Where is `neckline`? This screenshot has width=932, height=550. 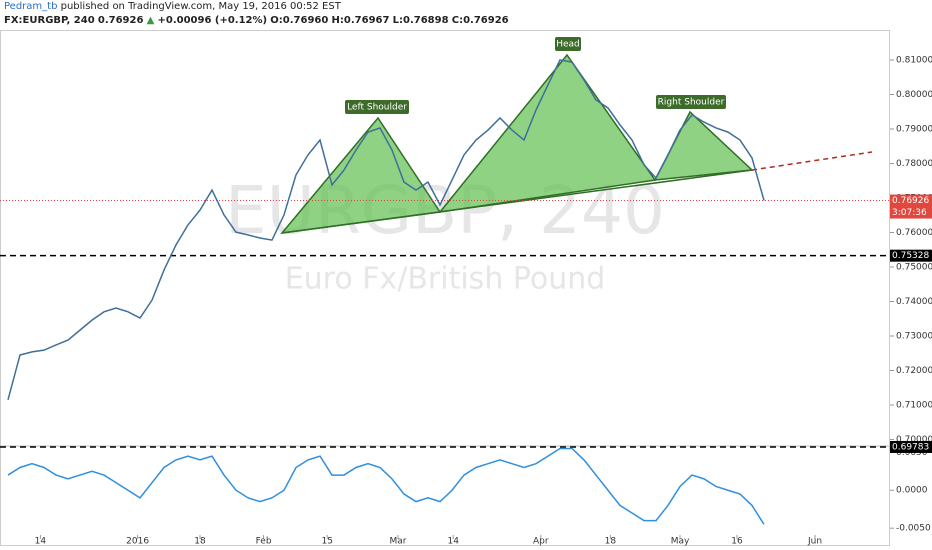 neckline is located at coordinates (517, 201).